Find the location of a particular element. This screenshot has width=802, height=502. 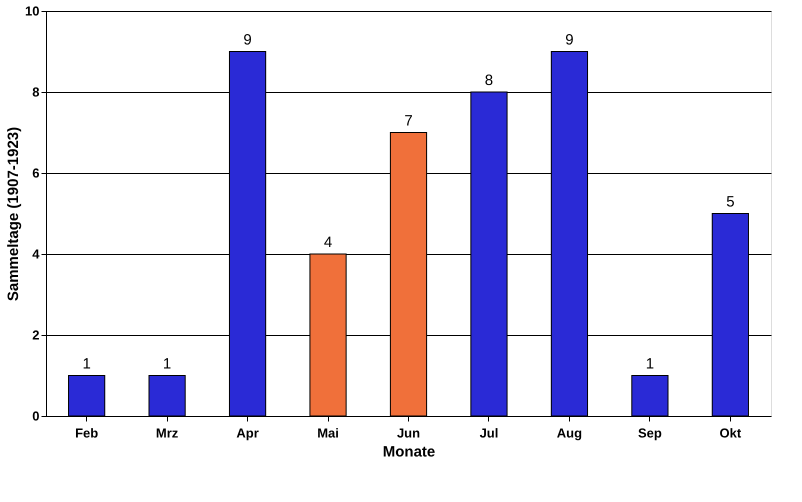

y-tick-label: 4 is located at coordinates (36, 254).